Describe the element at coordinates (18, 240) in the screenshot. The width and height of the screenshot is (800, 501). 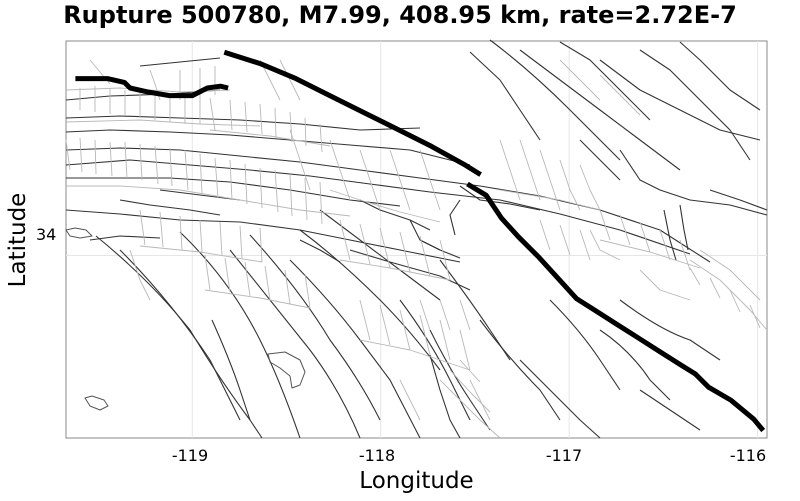
I see `y-axis-label: Latitude` at that location.